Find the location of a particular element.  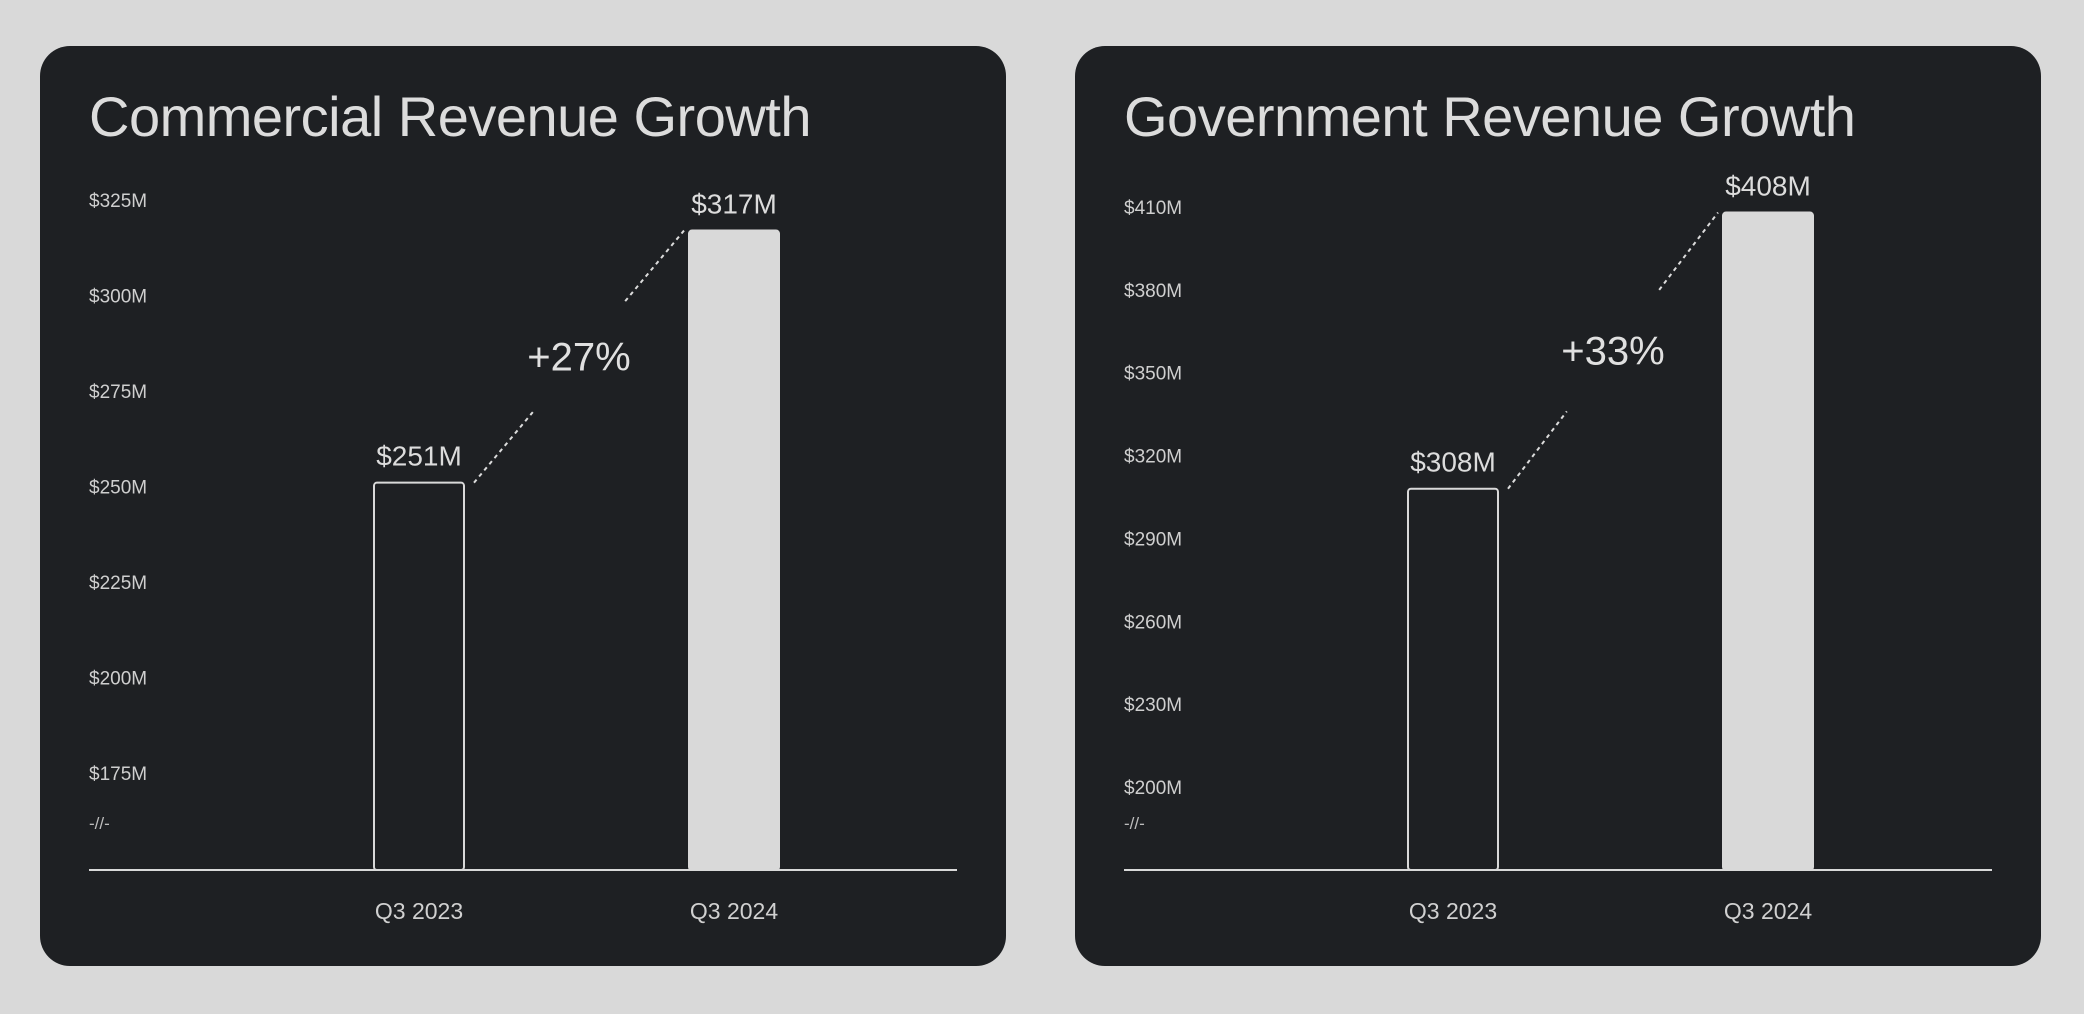

y-tick-label: $320M is located at coordinates (1153, 457).